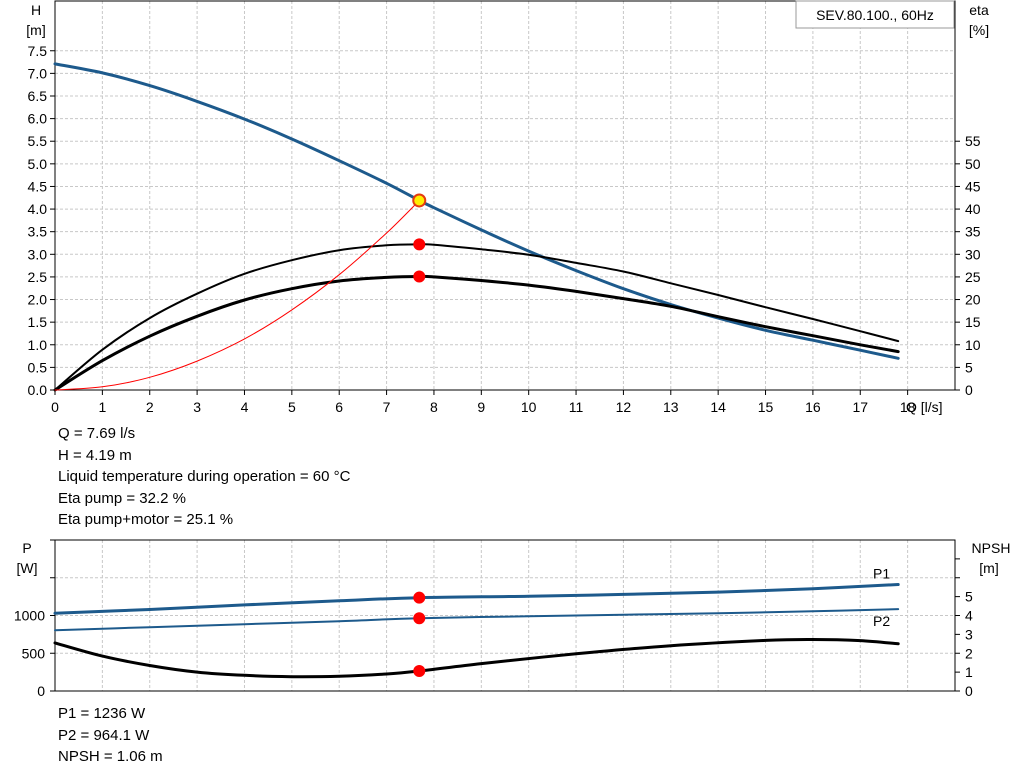 The image size is (1024, 781). What do you see at coordinates (27, 568) in the screenshot?
I see `axis-label-power-unit: [W]` at bounding box center [27, 568].